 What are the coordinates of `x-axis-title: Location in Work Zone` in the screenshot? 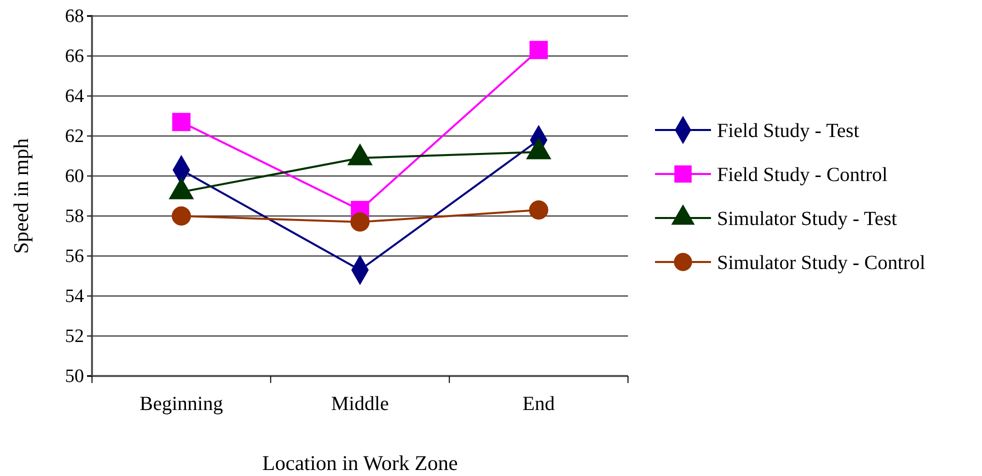 It's located at (360, 463).